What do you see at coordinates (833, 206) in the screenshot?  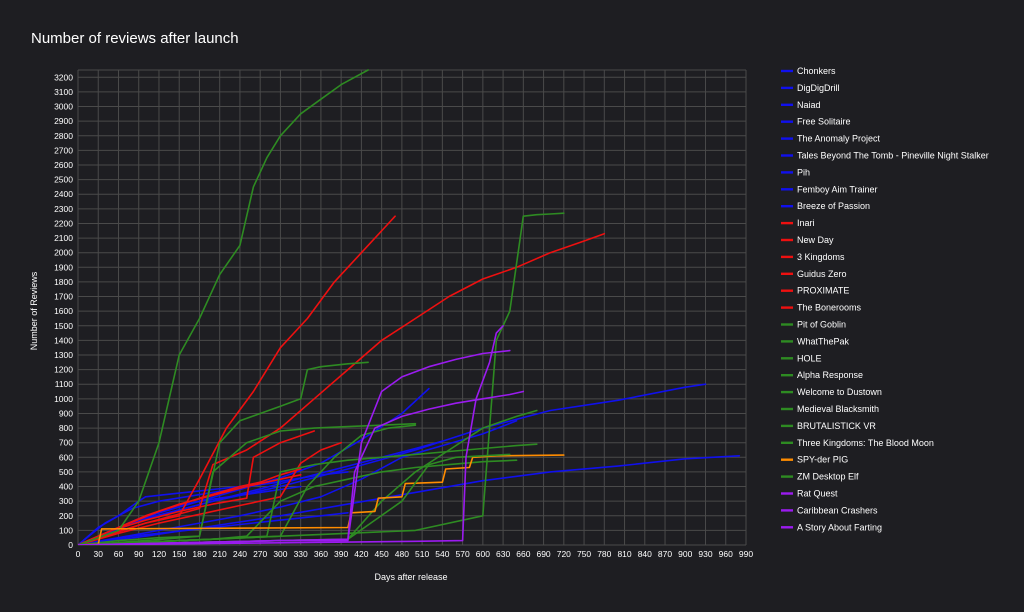 I see `legend-label: Breeze of Passion` at bounding box center [833, 206].